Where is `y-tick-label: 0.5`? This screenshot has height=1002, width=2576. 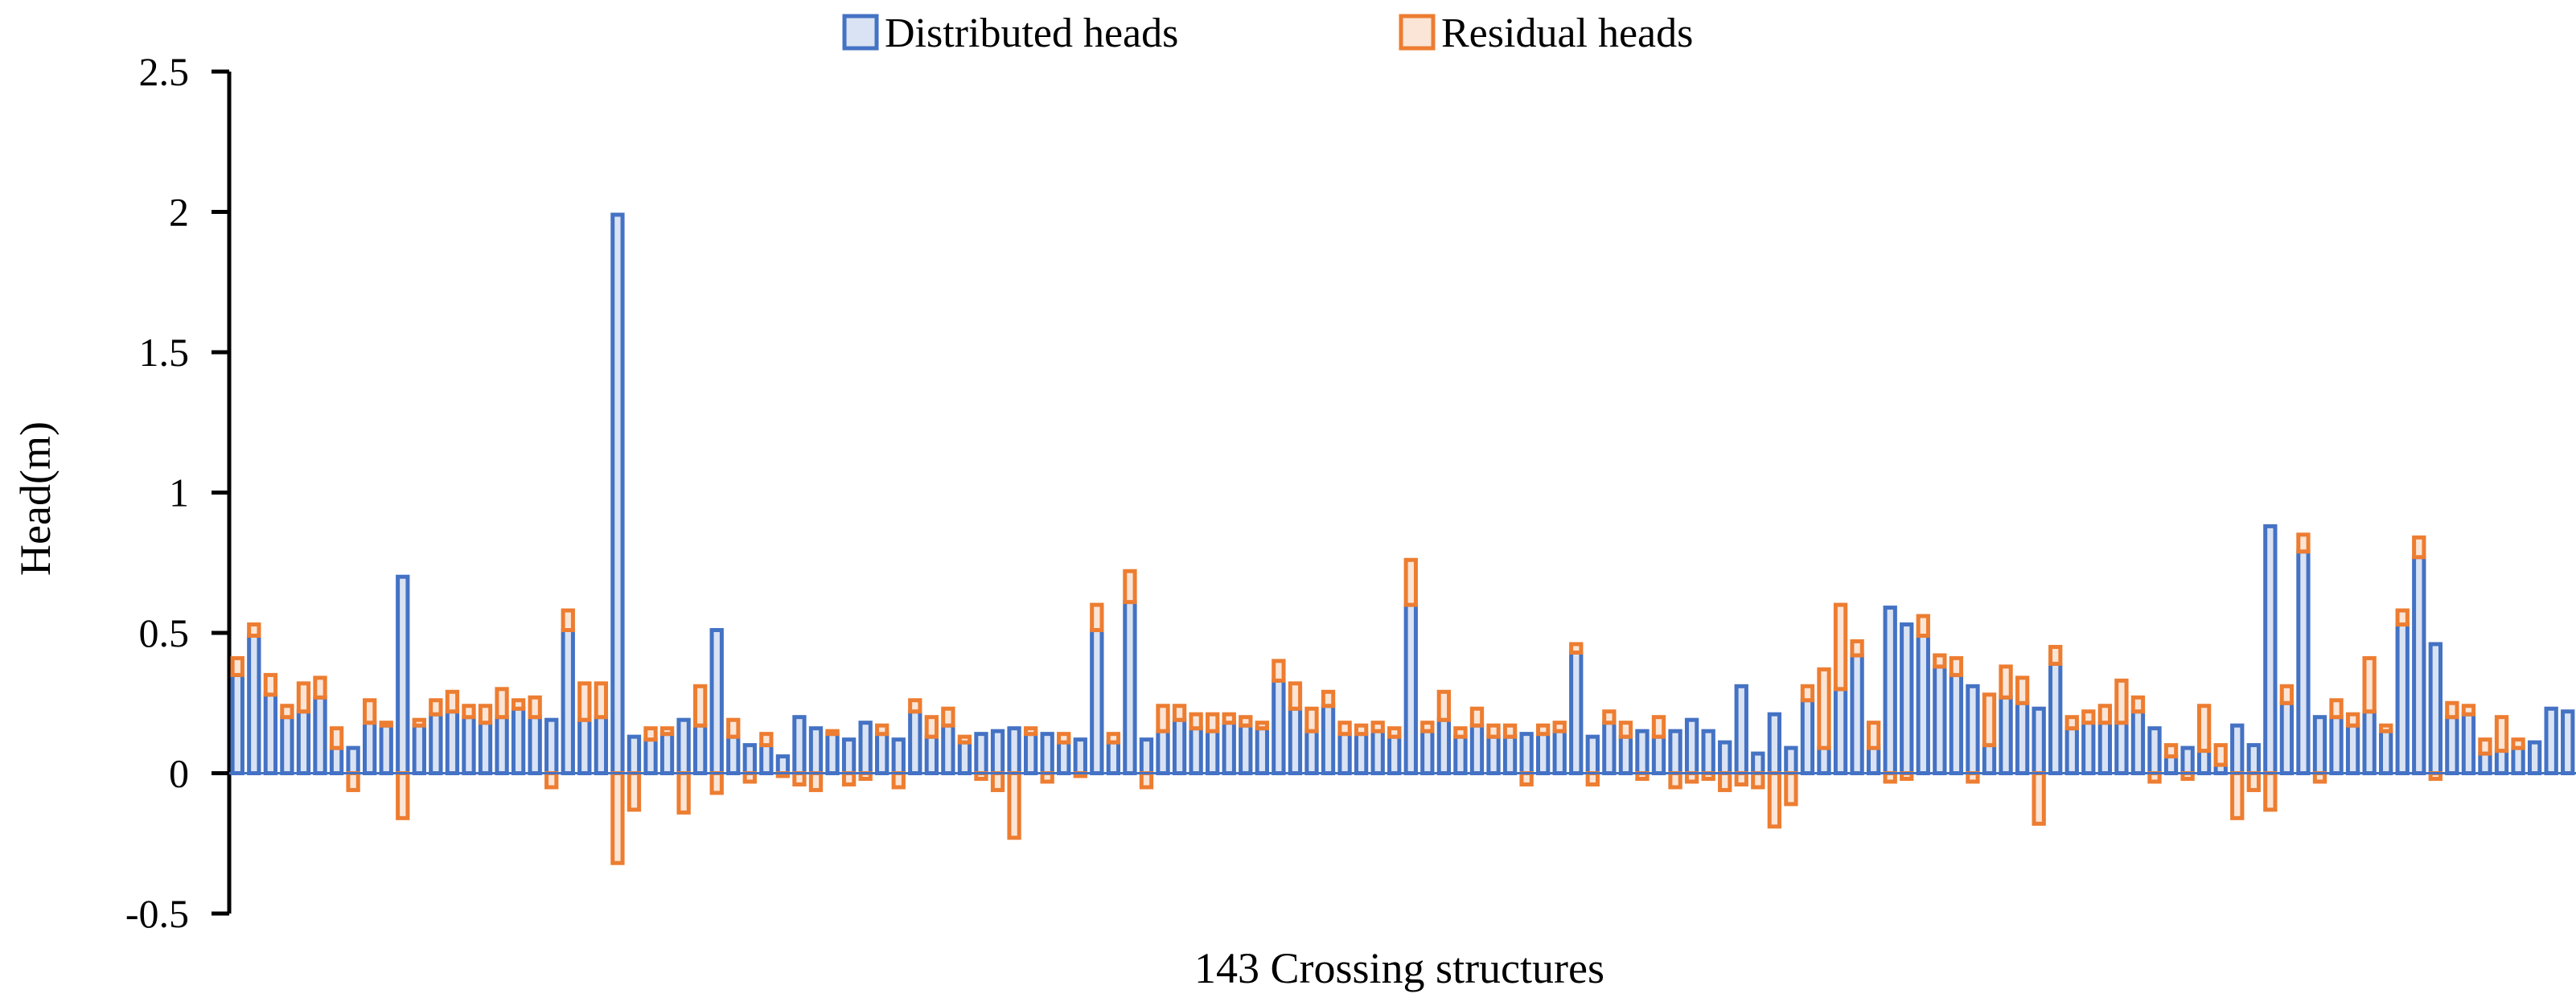
y-tick-label: 0.5 is located at coordinates (164, 632).